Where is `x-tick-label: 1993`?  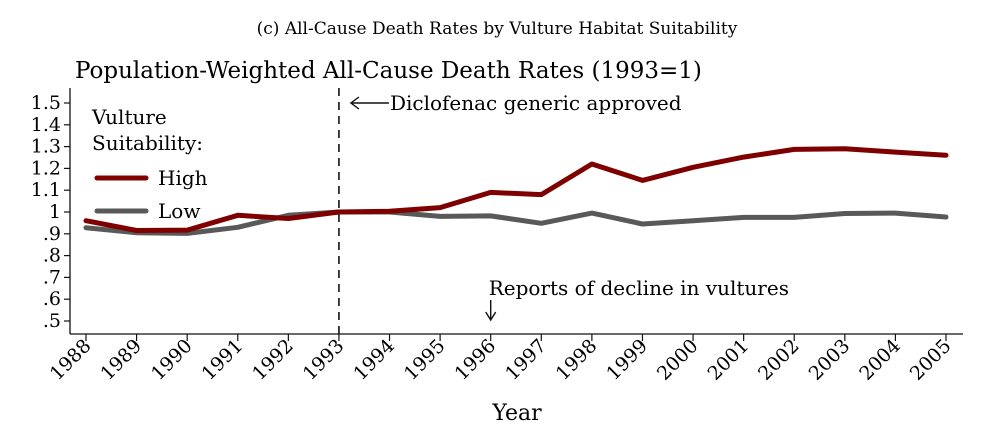
x-tick-label: 1993 is located at coordinates (324, 360).